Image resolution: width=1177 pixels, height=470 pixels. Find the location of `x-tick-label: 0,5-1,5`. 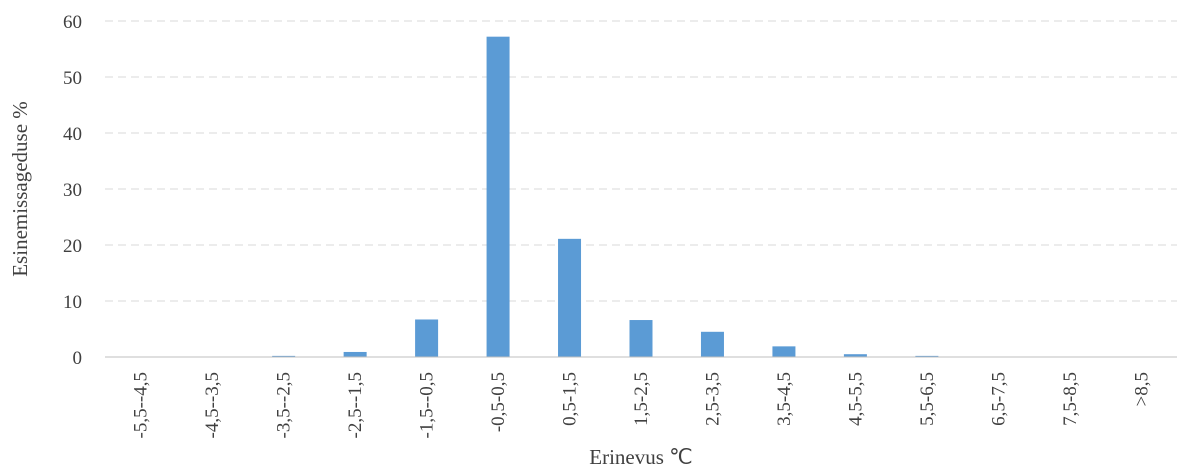

x-tick-label: 0,5-1,5 is located at coordinates (570, 399).